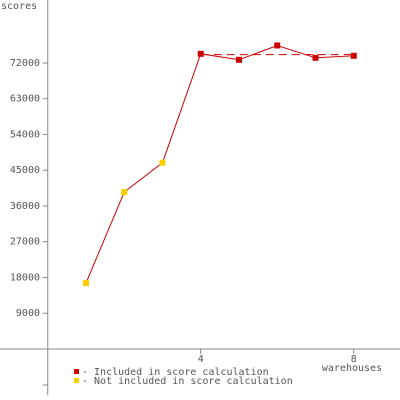 Image resolution: width=400 pixels, height=400 pixels. What do you see at coordinates (25, 134) in the screenshot?
I see `y-tick-label: 54000` at bounding box center [25, 134].